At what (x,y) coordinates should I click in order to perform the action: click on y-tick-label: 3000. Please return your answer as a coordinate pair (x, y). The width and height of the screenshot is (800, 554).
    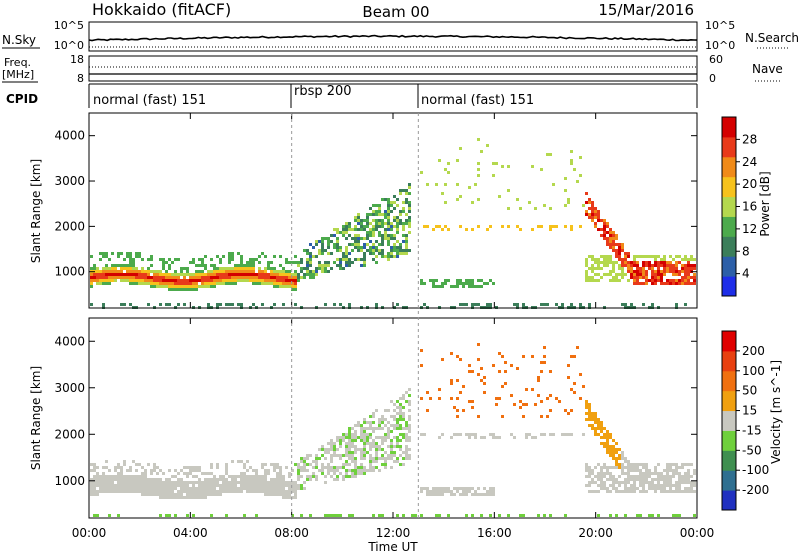
    Looking at the image, I should click on (69, 181).